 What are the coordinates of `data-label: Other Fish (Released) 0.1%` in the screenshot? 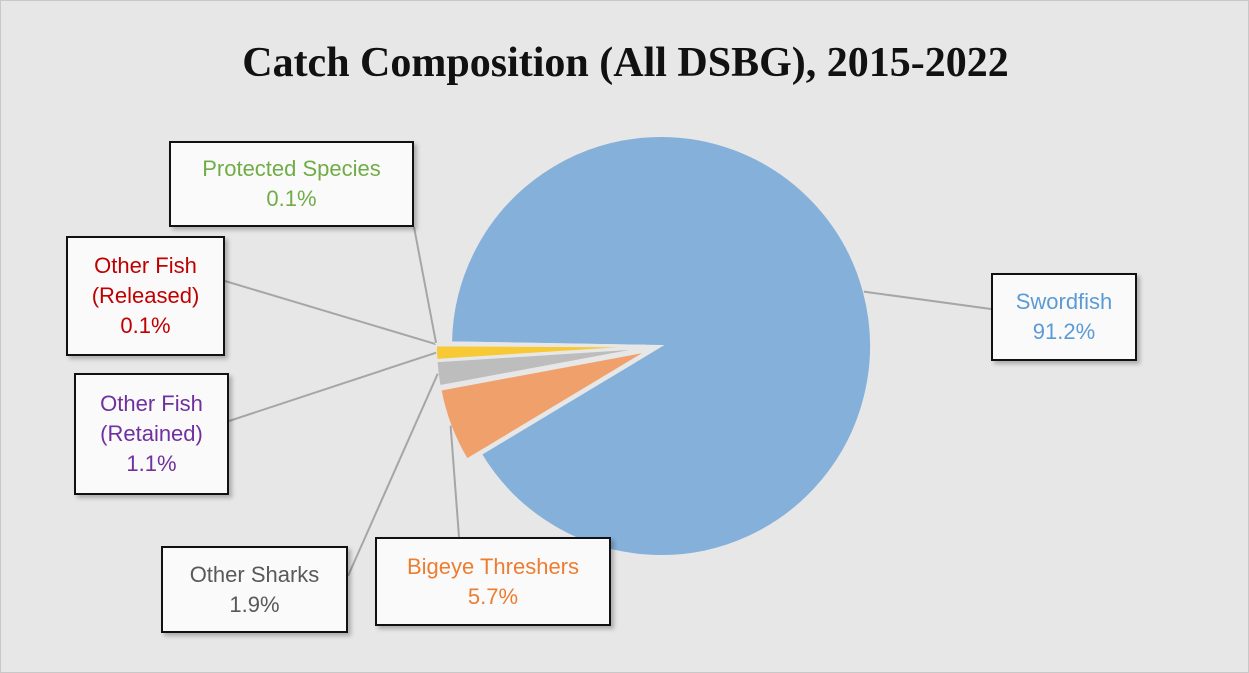 It's located at (145, 296).